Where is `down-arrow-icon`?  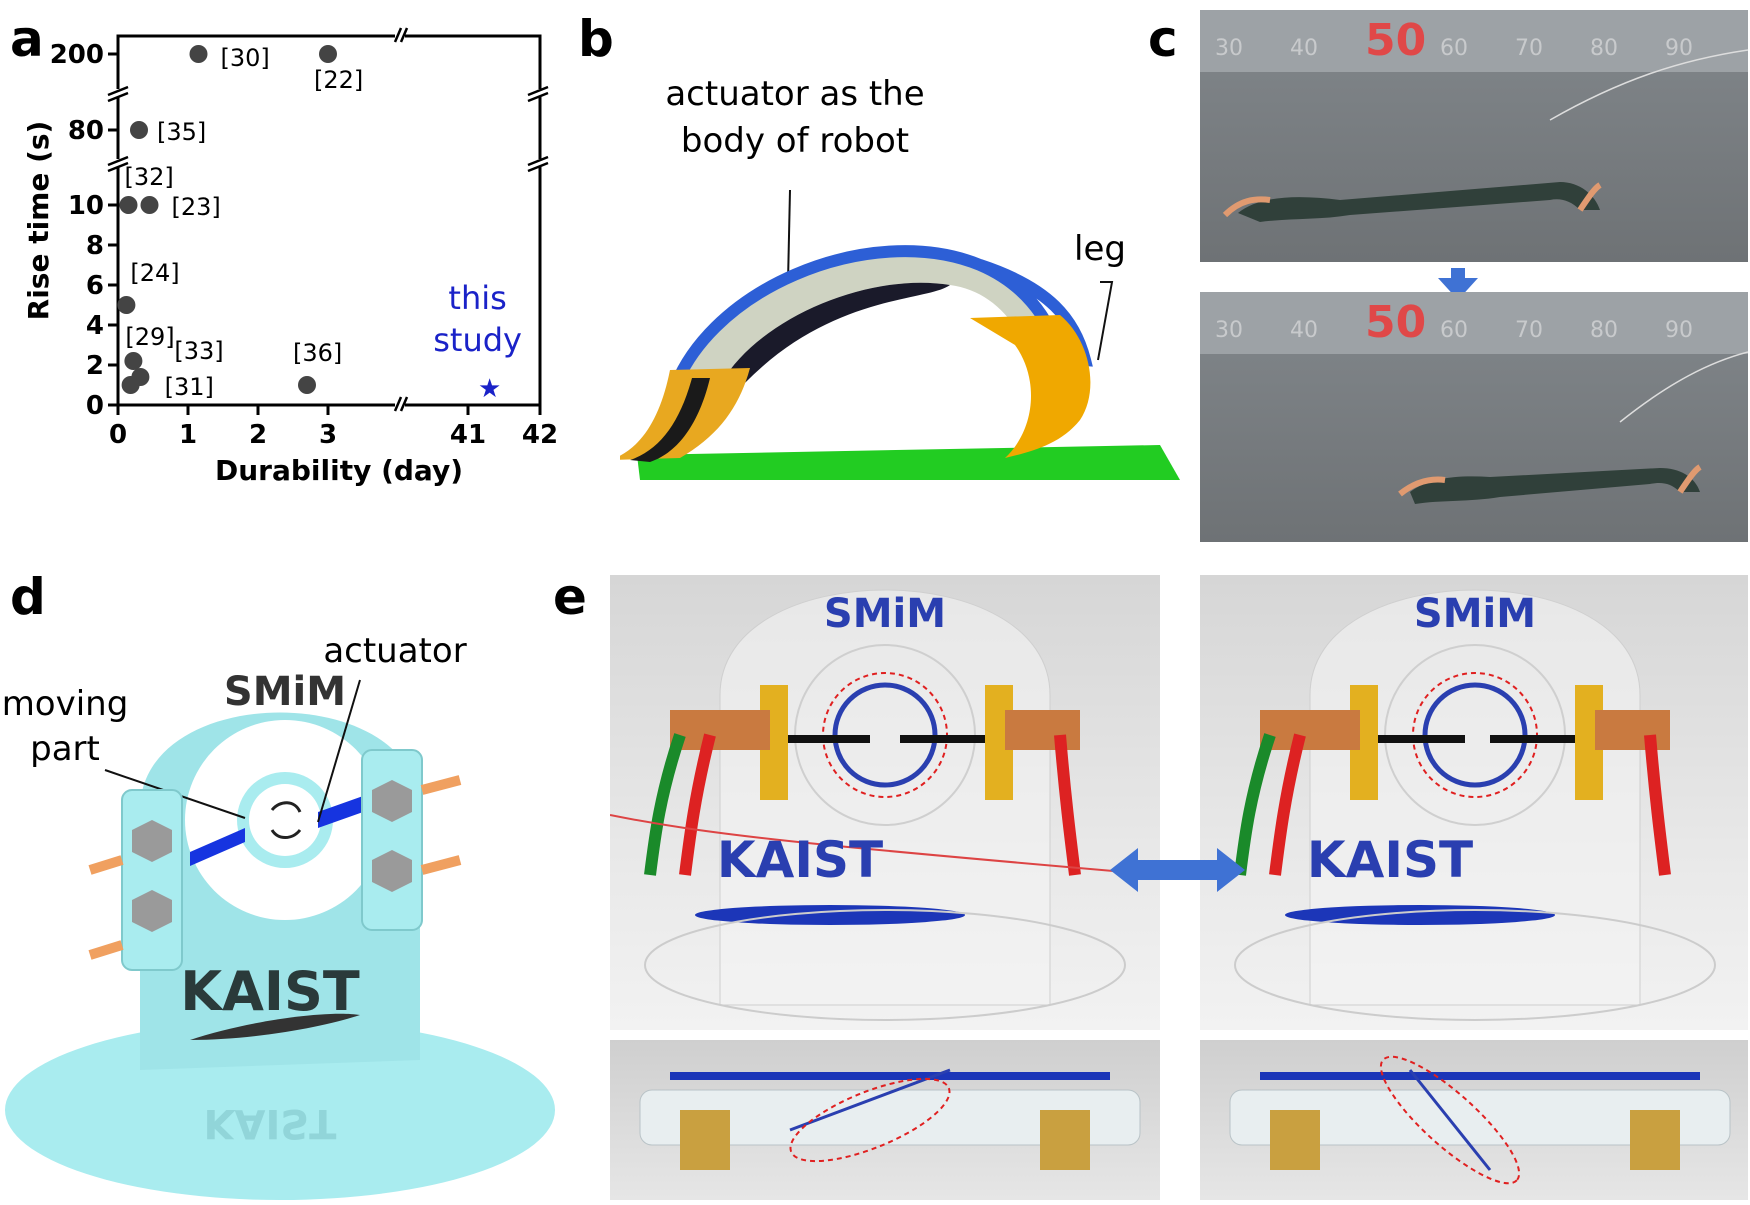
down-arrow-icon is located at coordinates (1458, 289).